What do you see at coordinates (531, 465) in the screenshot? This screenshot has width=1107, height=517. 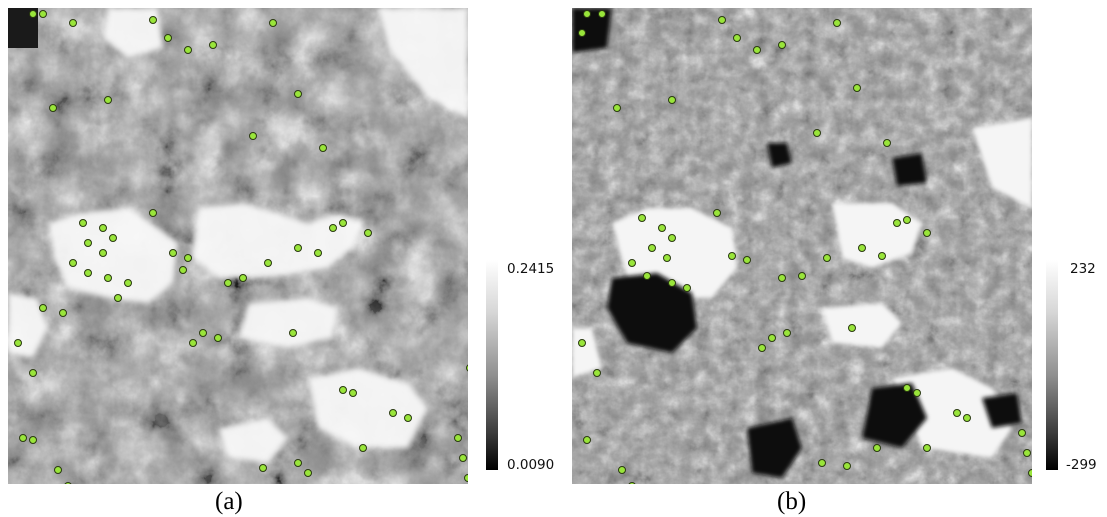 I see `colorbar-a-min-label: 0.0090` at bounding box center [531, 465].